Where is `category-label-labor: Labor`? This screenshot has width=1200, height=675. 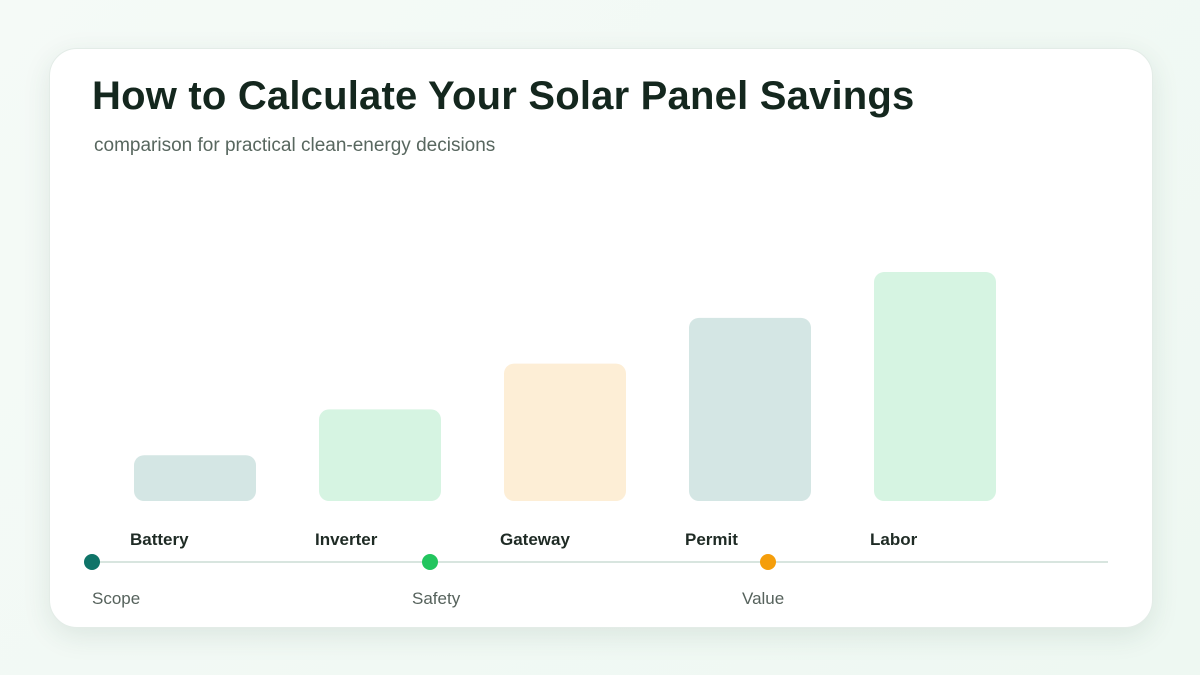 category-label-labor: Labor is located at coordinates (894, 539).